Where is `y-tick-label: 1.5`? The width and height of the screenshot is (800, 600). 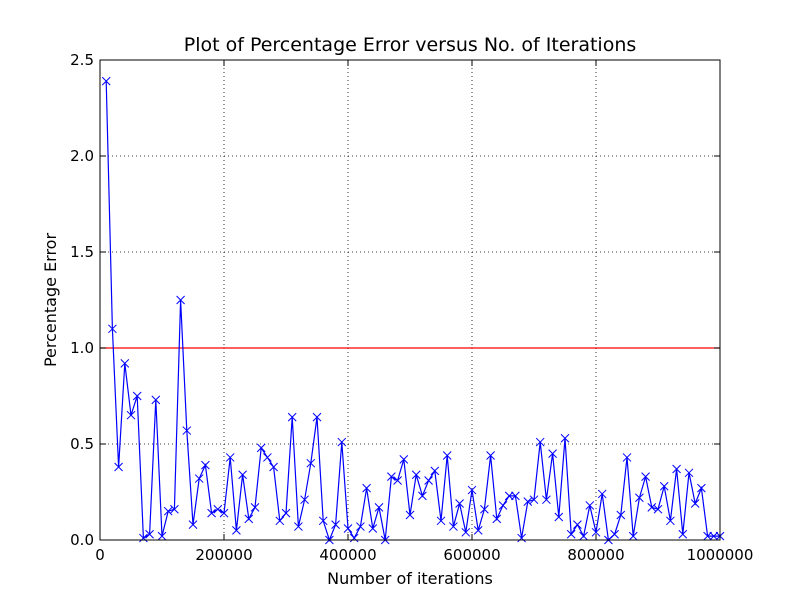
y-tick-label: 1.5 is located at coordinates (82, 252).